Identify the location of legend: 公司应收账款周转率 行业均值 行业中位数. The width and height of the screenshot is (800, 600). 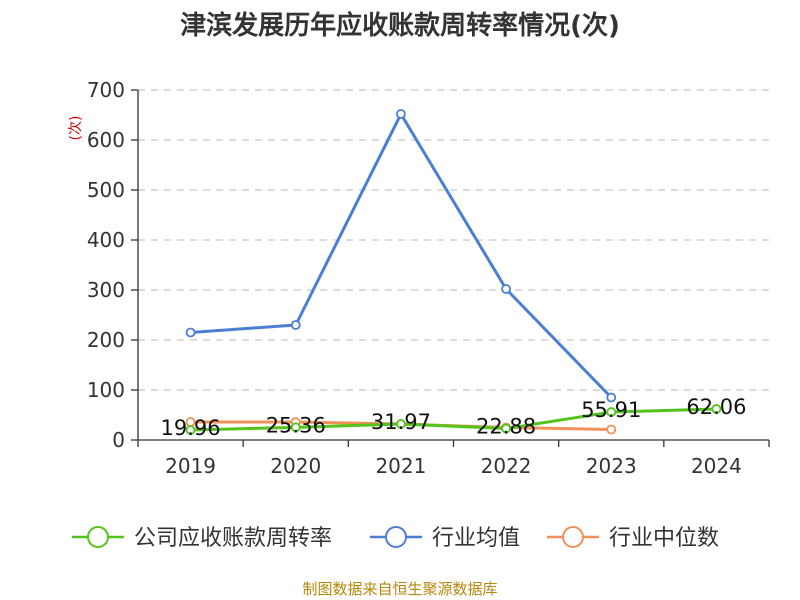
(395, 538).